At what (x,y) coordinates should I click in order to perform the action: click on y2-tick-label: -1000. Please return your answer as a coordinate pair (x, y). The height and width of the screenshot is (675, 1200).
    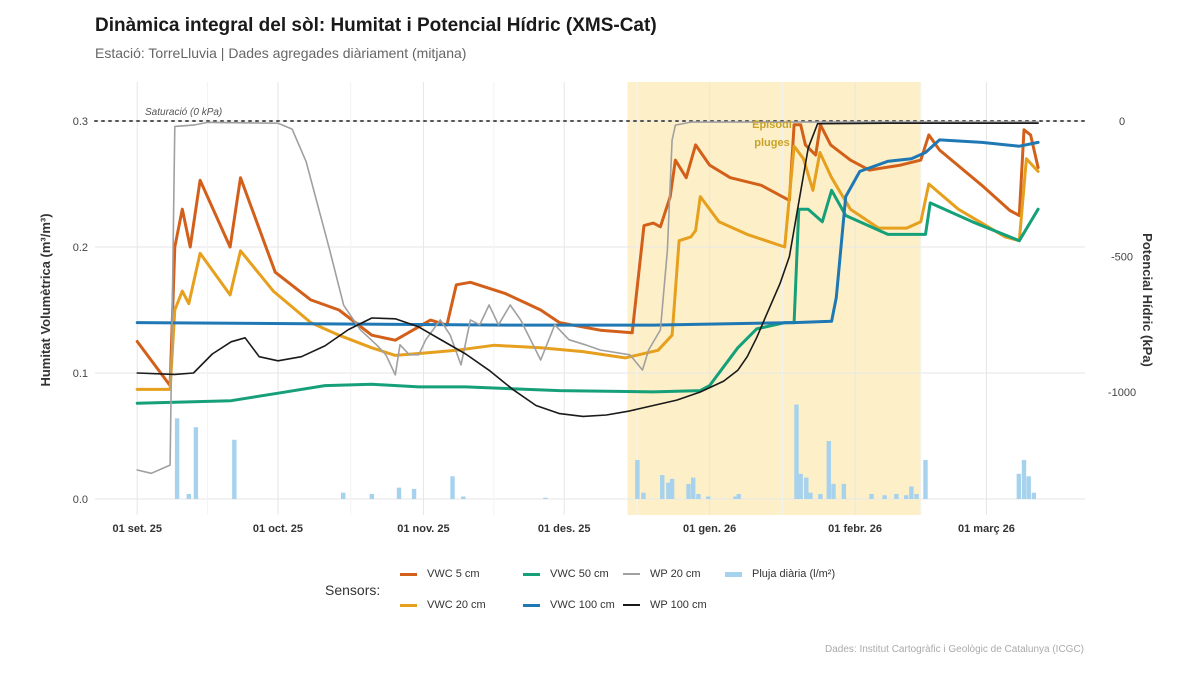
    Looking at the image, I should click on (1122, 393).